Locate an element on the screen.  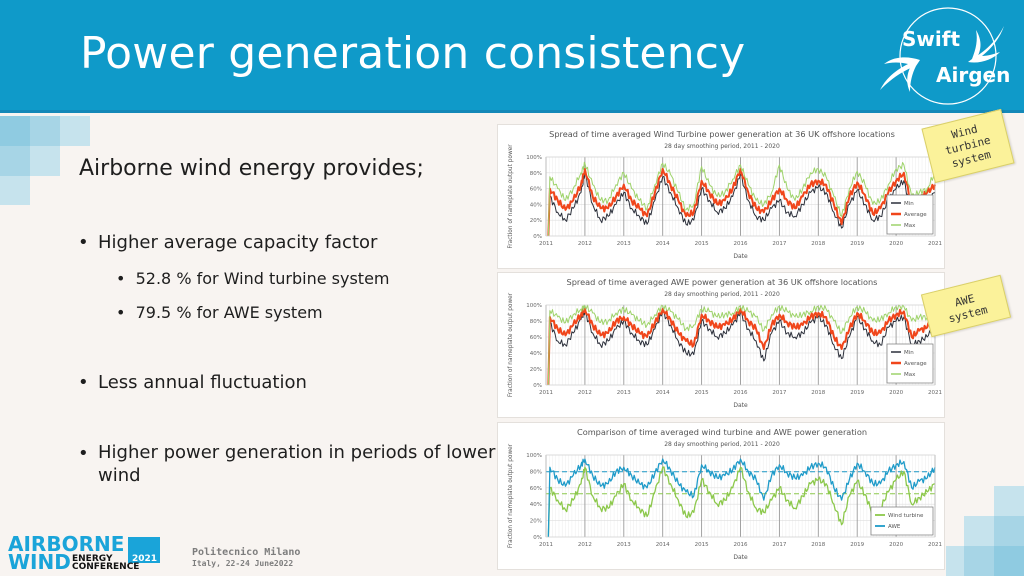
series-line-max is located at coordinates (741, 345).